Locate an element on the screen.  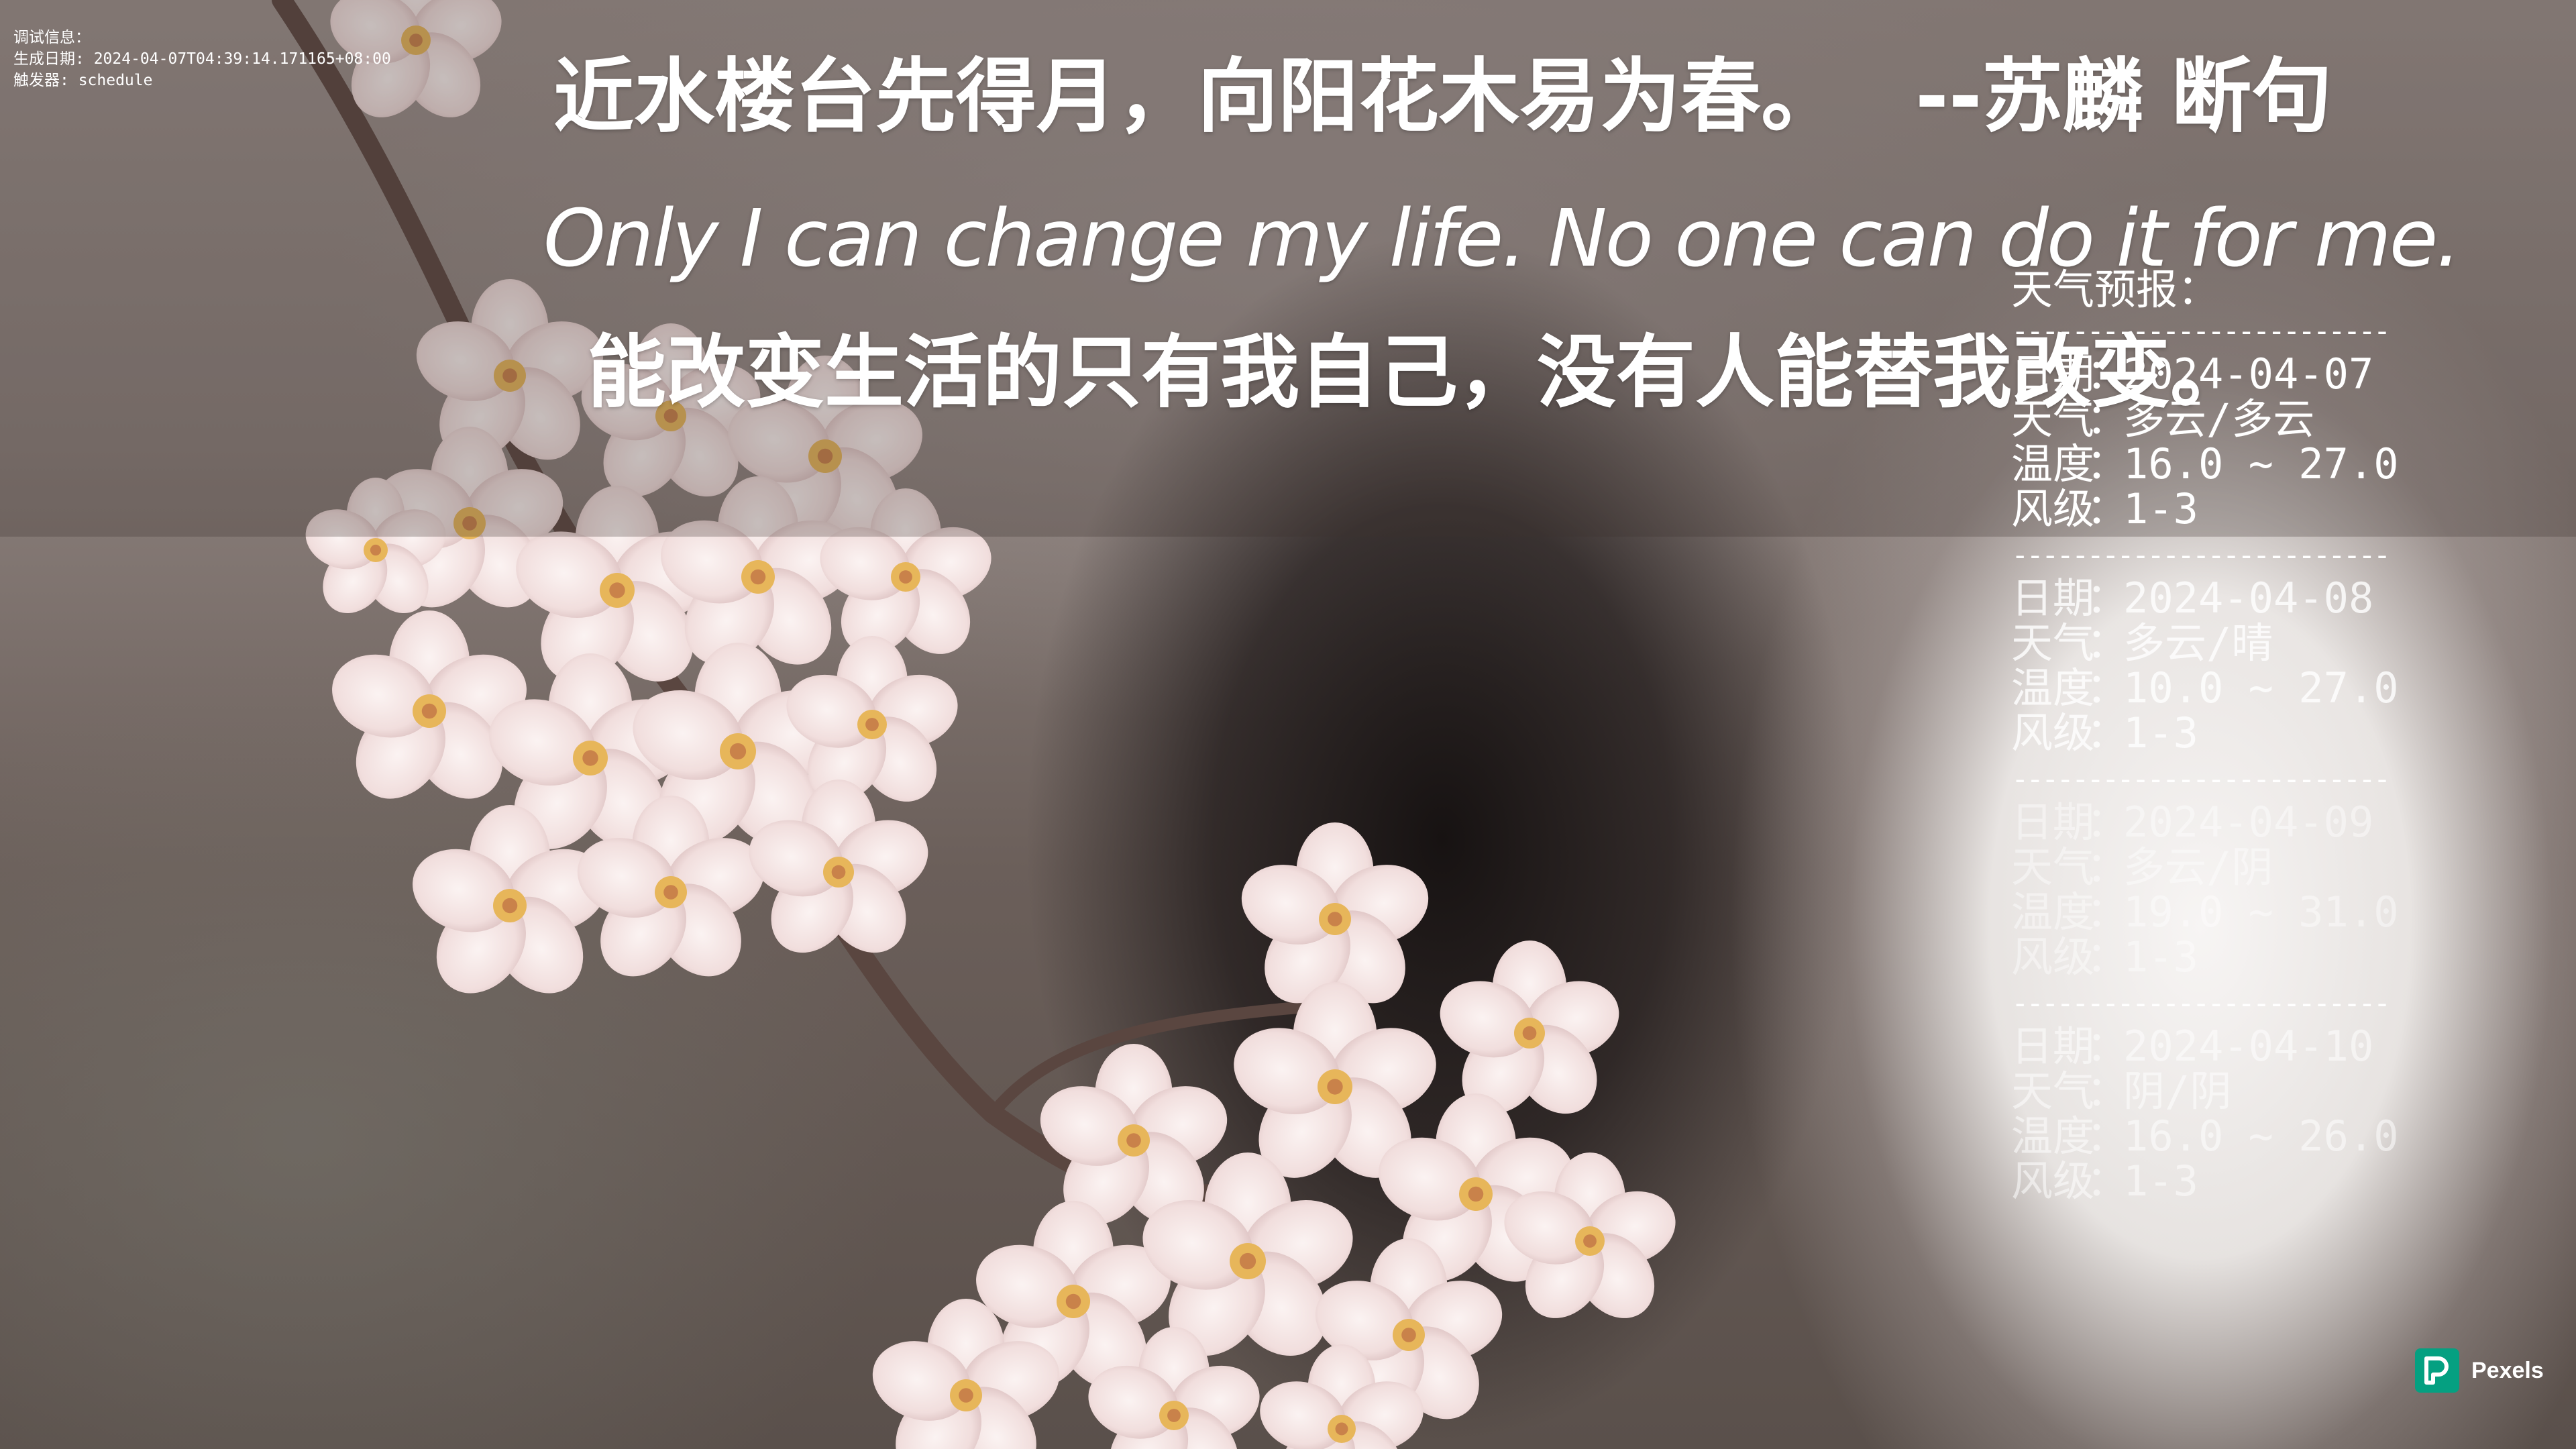
quote-chinese-text: 近水楼台先得月，向阳花木易为春。 is located at coordinates (1197, 97).